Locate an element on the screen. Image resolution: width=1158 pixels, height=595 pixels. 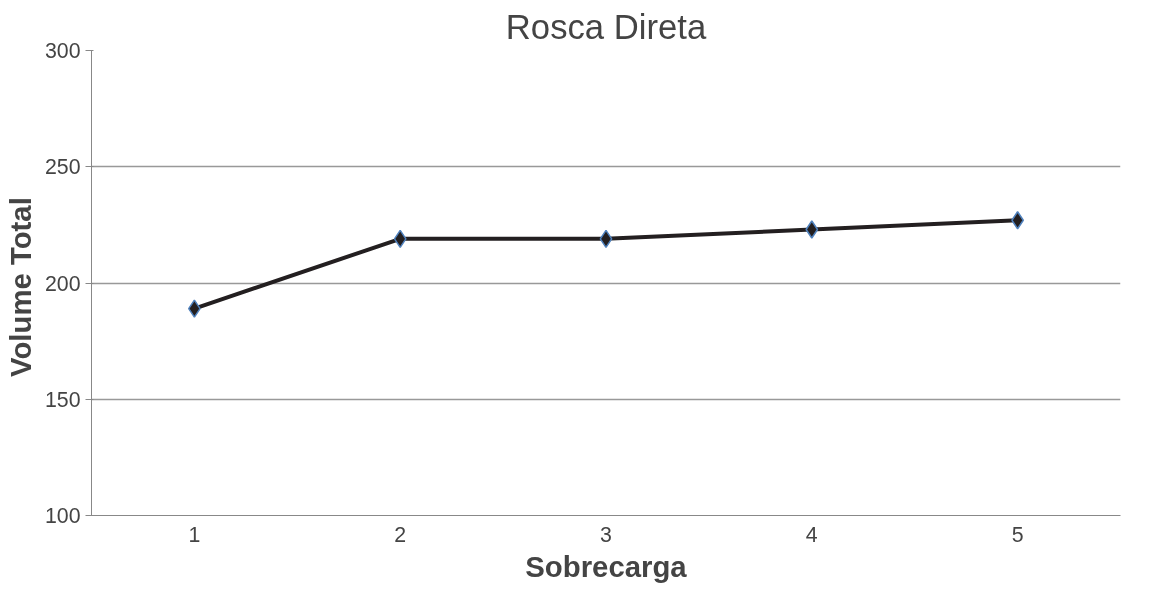
y-tick-label: 250 is located at coordinates (62, 167).